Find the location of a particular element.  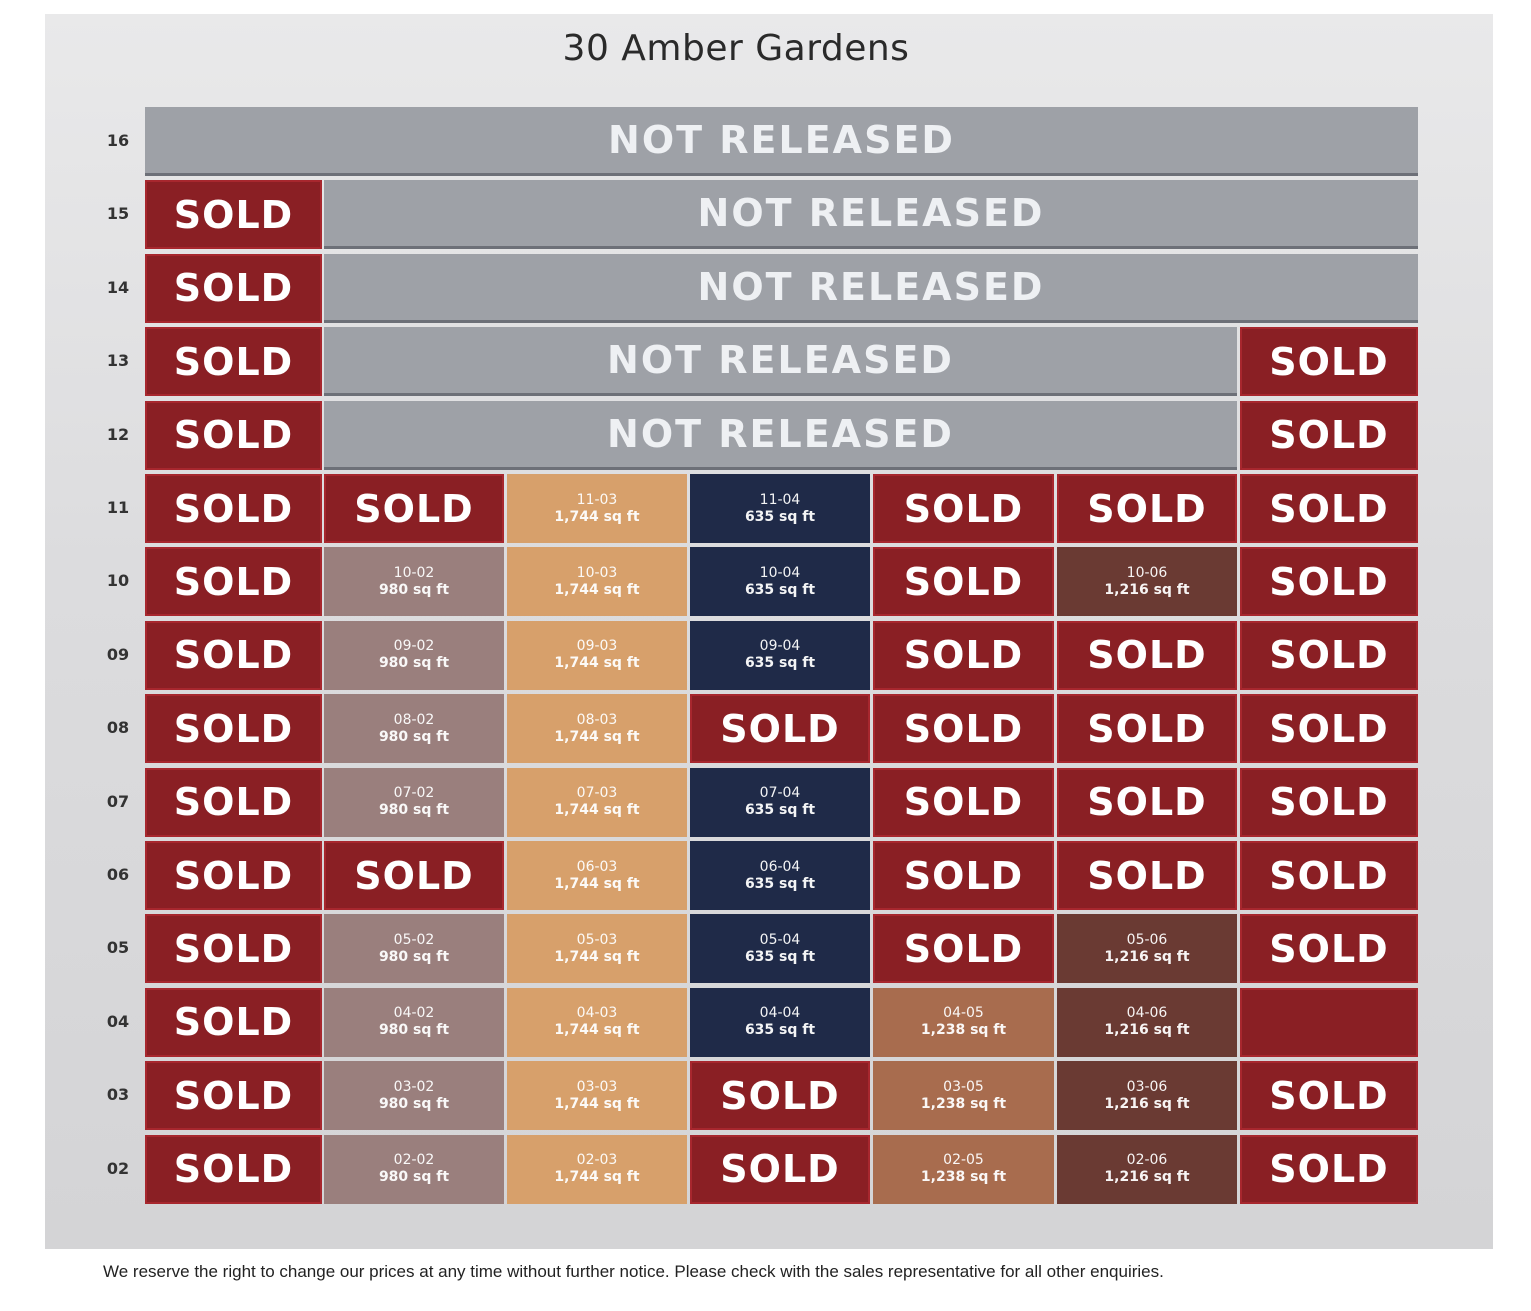

unit-cell-available: 07-04 635 sq ft is located at coordinates (780, 802).